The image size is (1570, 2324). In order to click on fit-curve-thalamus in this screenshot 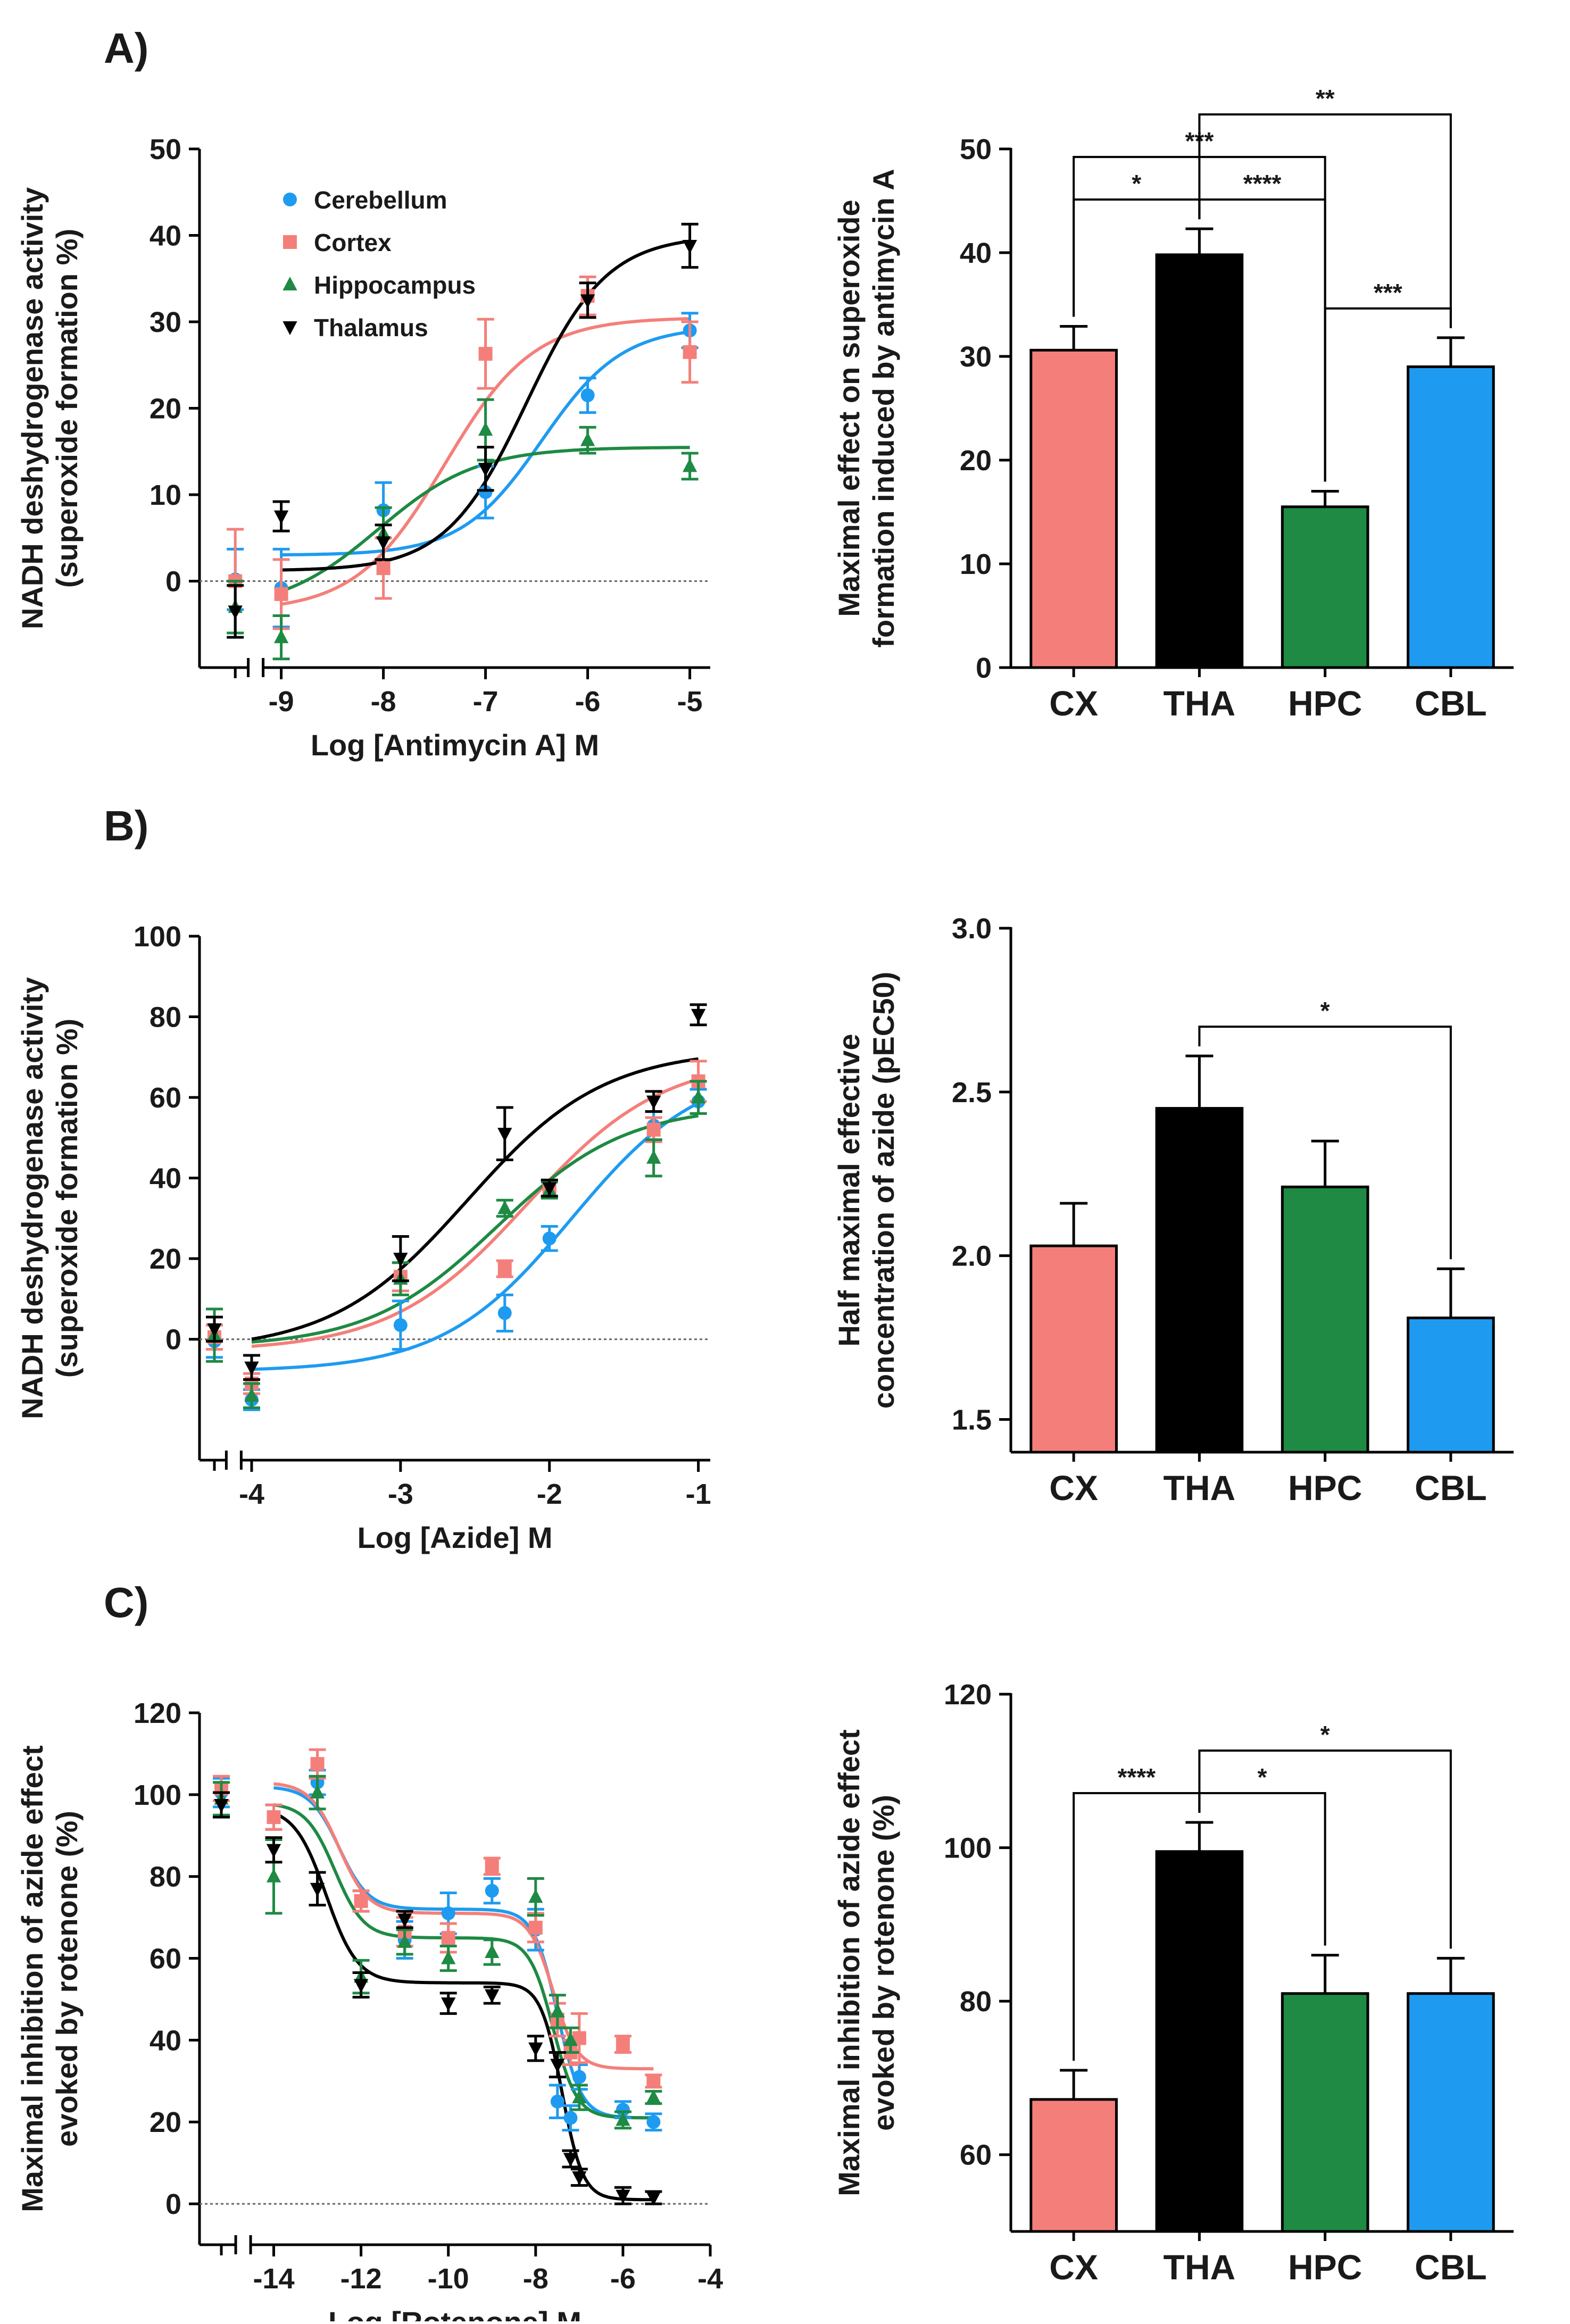, I will do `click(463, 2006)`.